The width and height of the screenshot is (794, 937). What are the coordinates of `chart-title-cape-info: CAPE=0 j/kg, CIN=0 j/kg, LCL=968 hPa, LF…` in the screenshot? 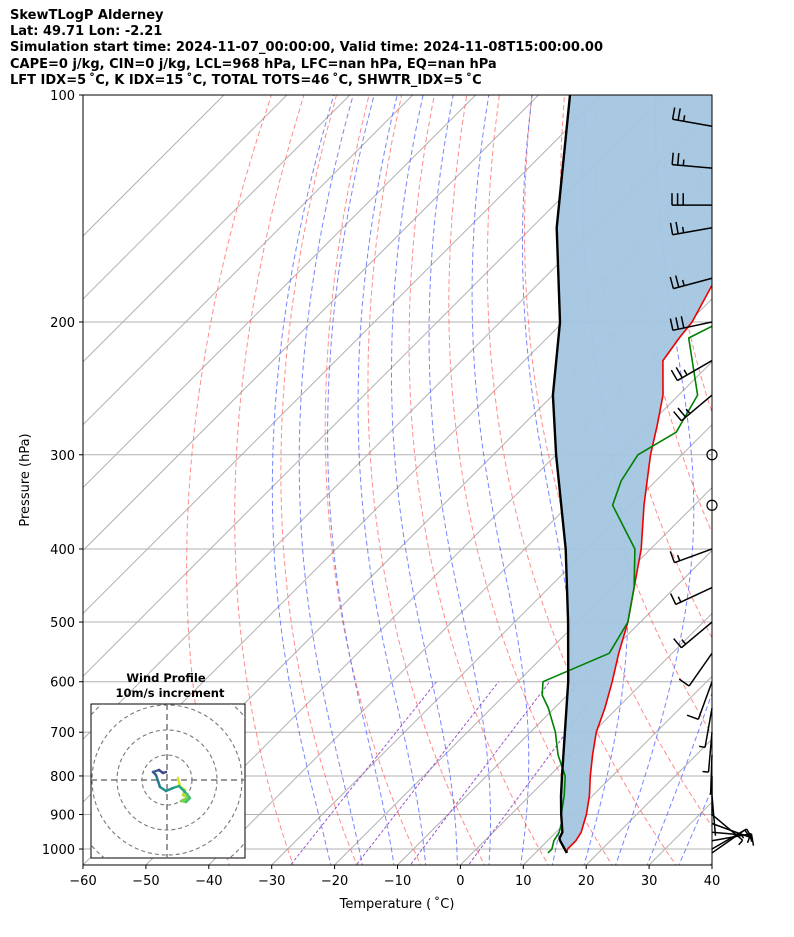 It's located at (253, 64).